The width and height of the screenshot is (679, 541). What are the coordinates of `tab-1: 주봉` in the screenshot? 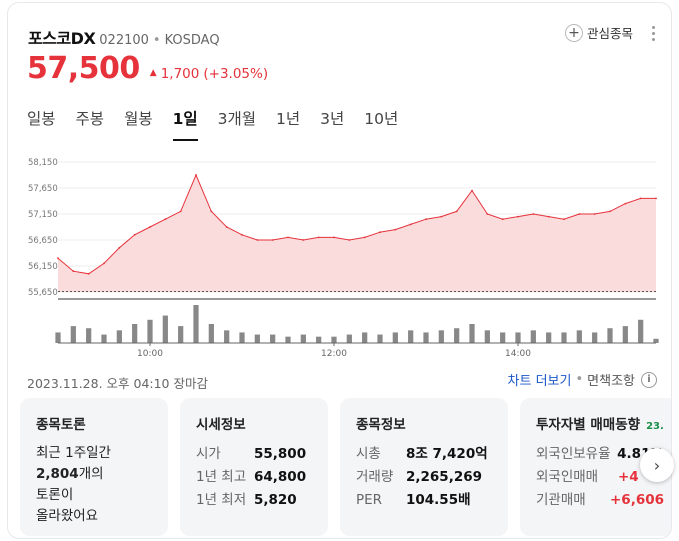 It's located at (90, 119).